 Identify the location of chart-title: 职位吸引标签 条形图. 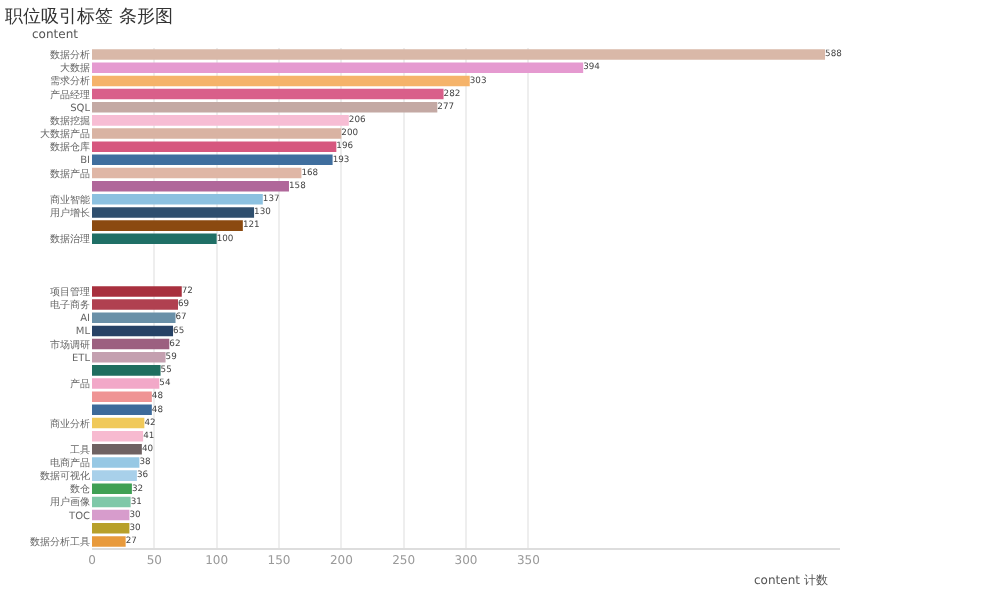
(89, 16).